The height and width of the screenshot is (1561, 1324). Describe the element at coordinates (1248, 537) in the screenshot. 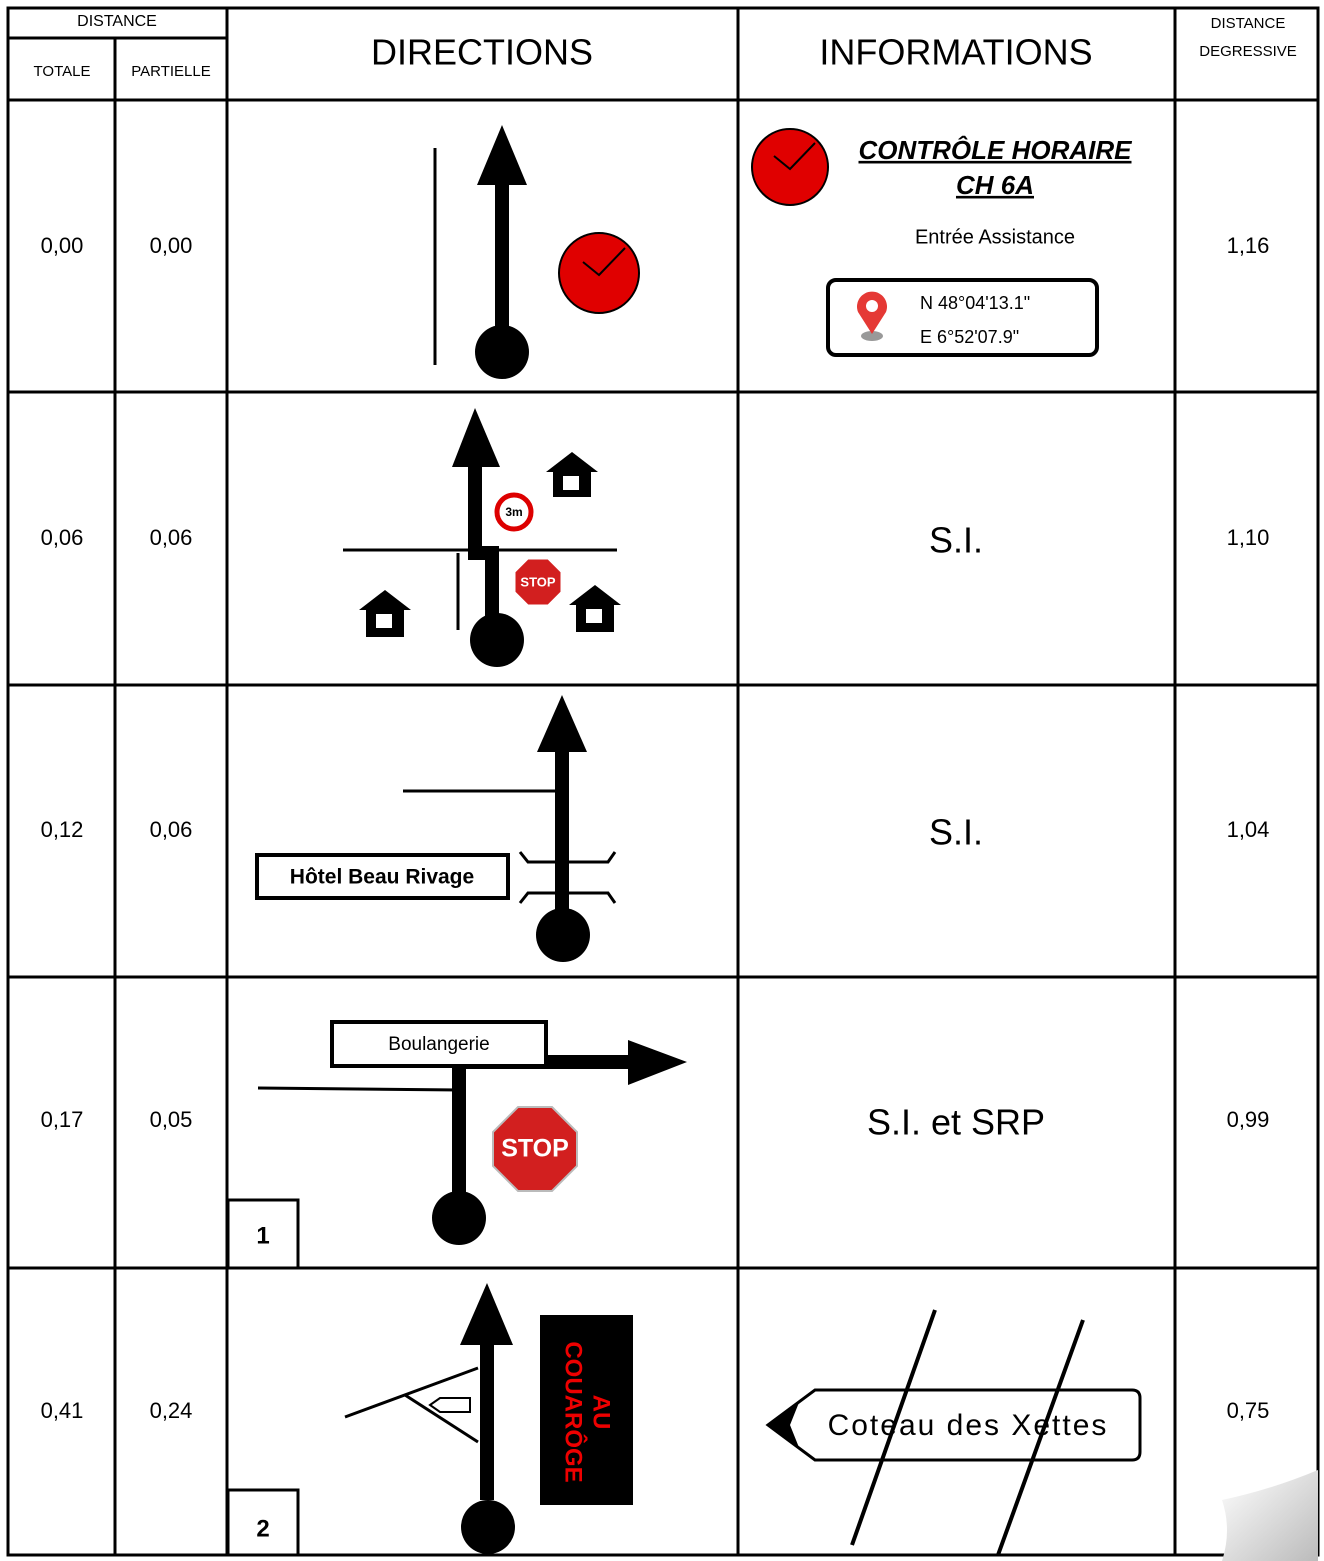

I see `distance-degressive: 1,10` at that location.